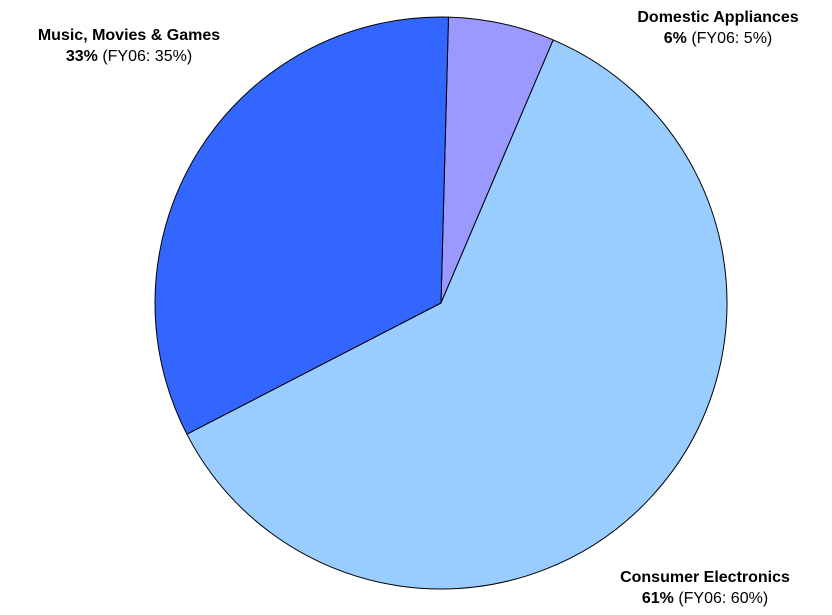  I want to click on slice-label-consumer-electronics: Consumer Electronics 61% (FY06: 60%), so click(705, 588).